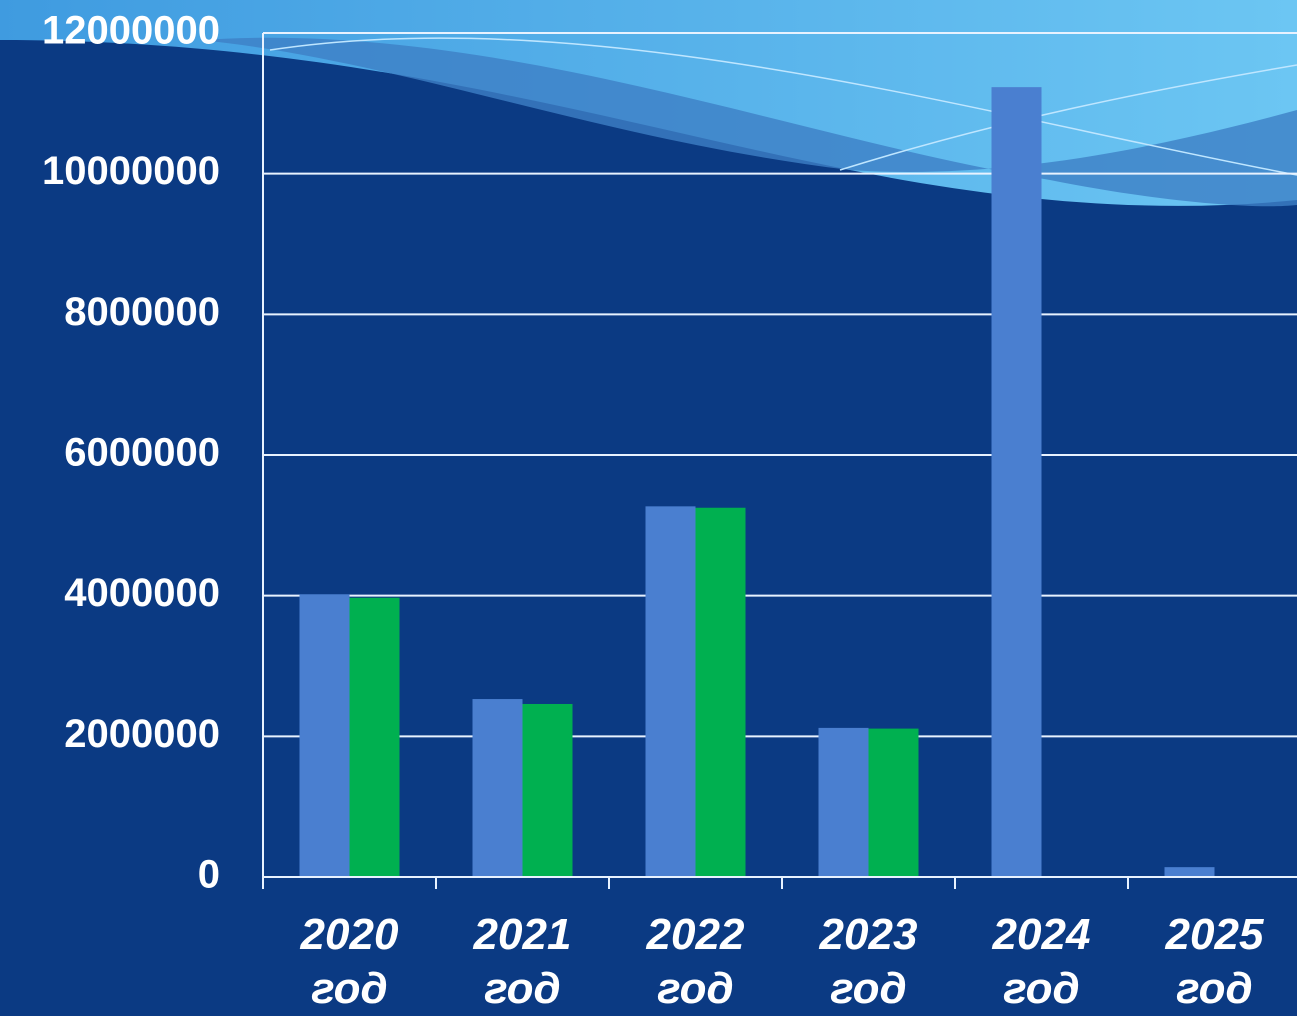 The image size is (1297, 1016). What do you see at coordinates (142, 734) in the screenshot?
I see `y-tick-label: 2000000` at bounding box center [142, 734].